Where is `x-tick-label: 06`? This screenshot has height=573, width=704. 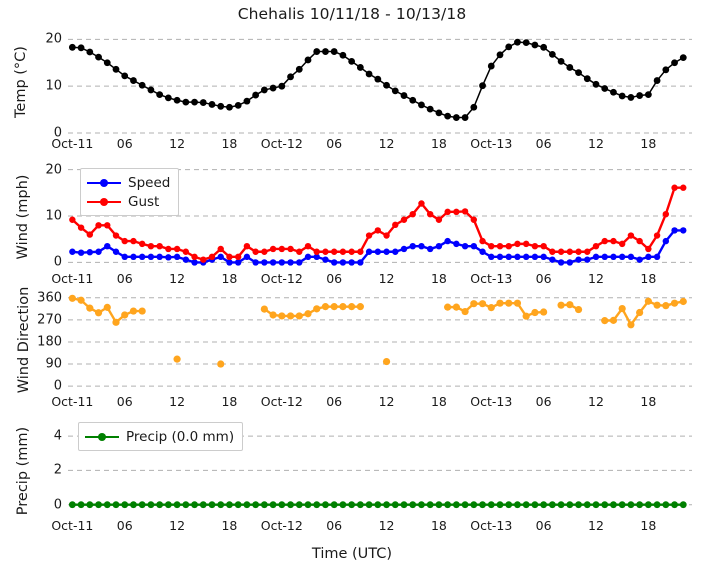 x-tick-label: 06 is located at coordinates (124, 401).